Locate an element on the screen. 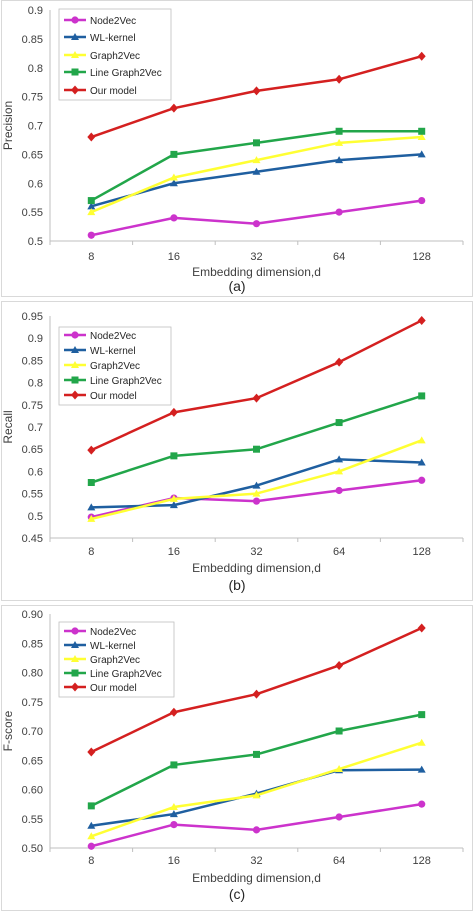 The height and width of the screenshot is (917, 474). series-wl-kernel is located at coordinates (256, 180).